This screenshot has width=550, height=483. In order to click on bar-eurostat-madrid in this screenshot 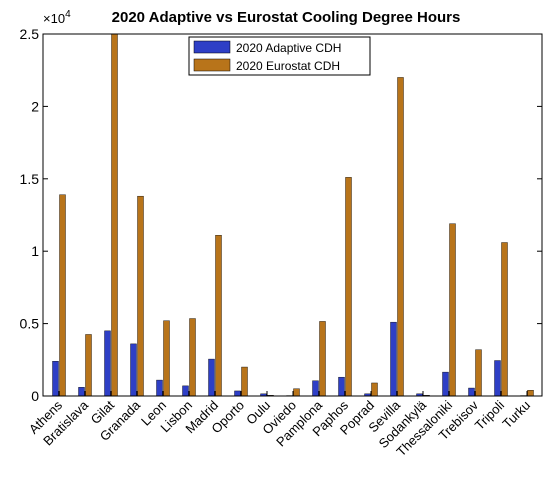, I will do `click(218, 316)`.